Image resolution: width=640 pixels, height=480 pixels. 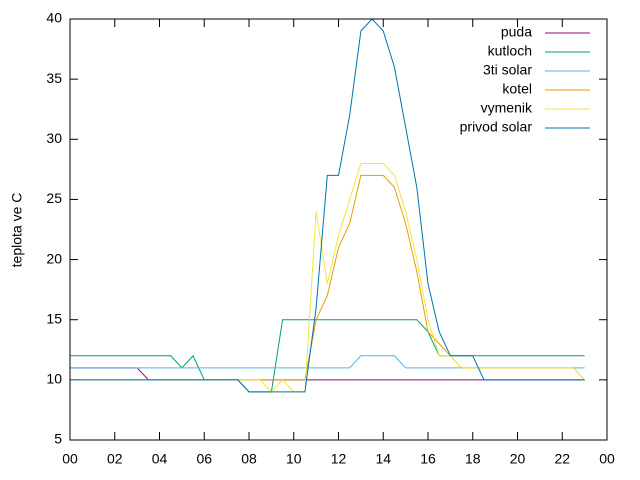 What do you see at coordinates (160, 459) in the screenshot?
I see `x-tick-label: 04` at bounding box center [160, 459].